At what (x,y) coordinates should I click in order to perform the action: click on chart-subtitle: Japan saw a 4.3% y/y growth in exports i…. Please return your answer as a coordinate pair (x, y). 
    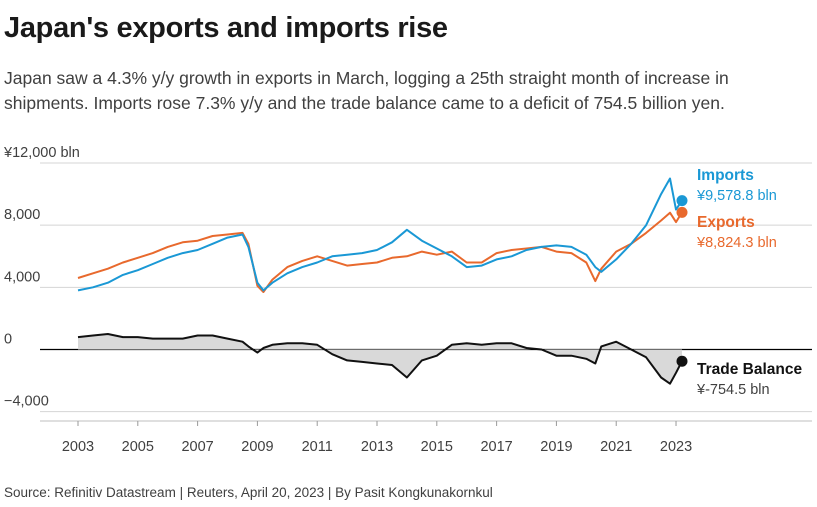
    Looking at the image, I should click on (366, 90).